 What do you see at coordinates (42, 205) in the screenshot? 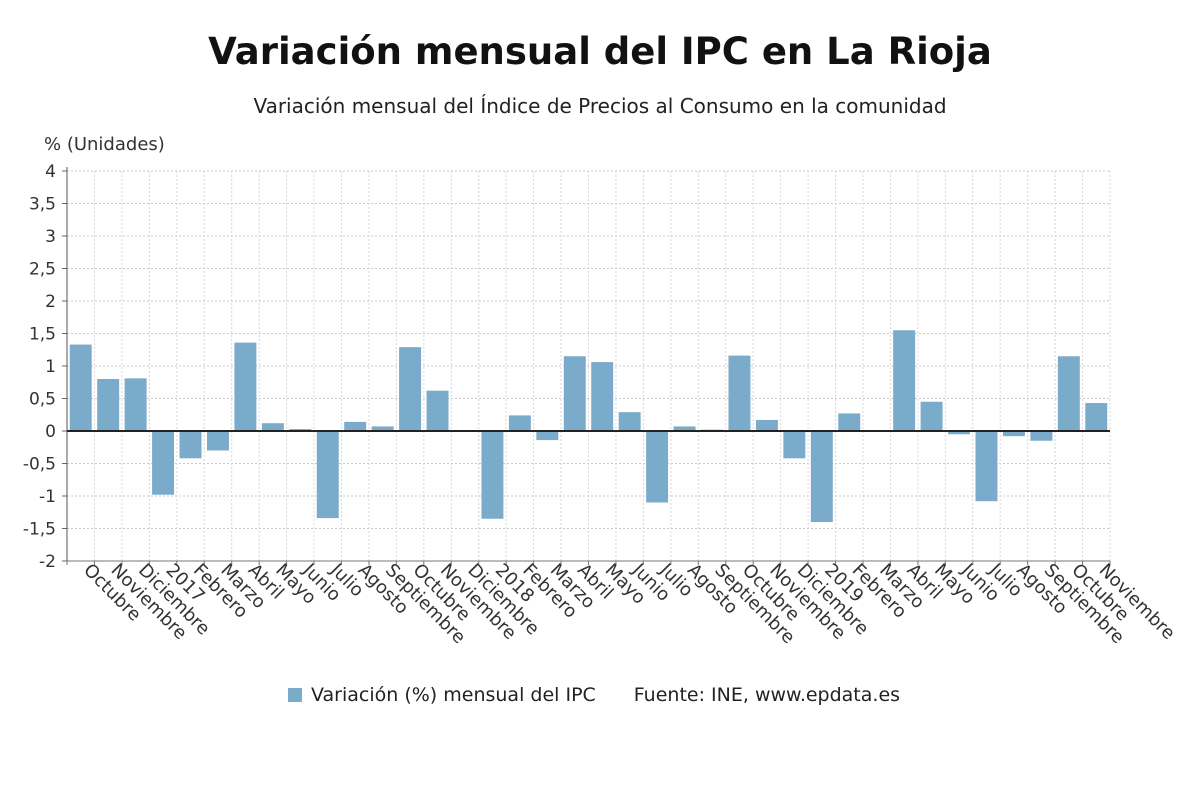
I see `y-tick-label: 3,5` at bounding box center [42, 205].